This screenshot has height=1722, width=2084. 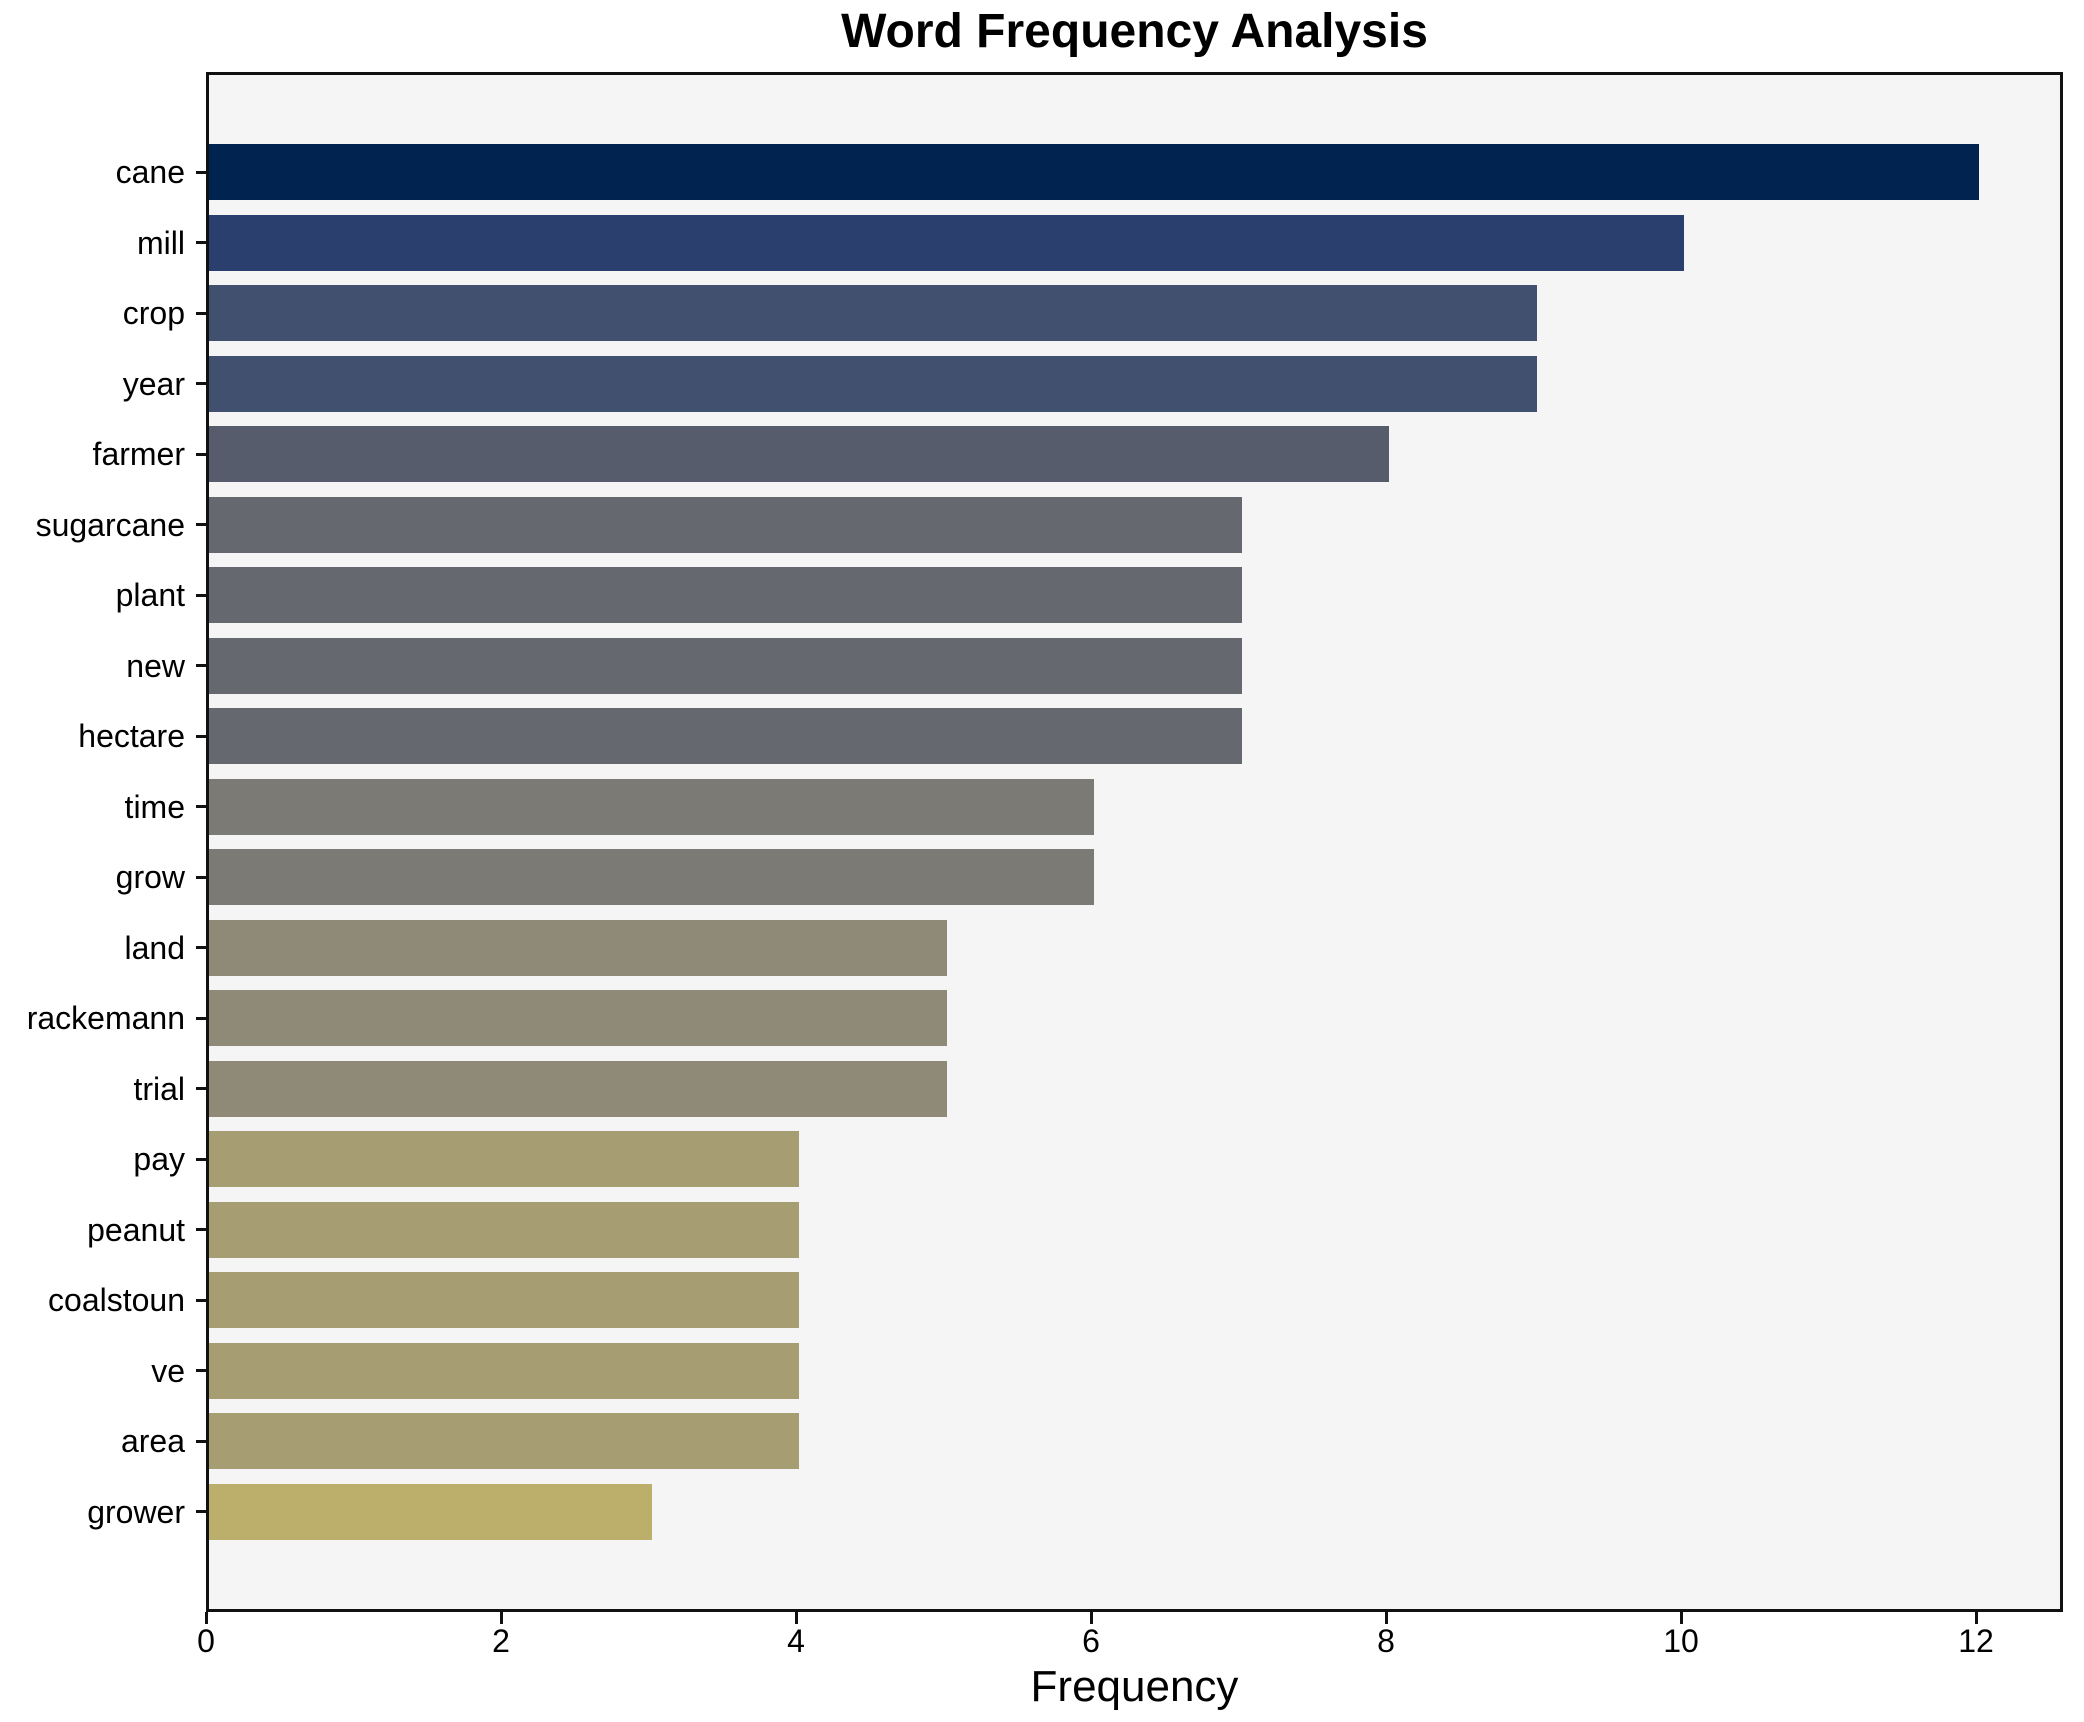 I want to click on bar-pay, so click(x=504, y=1159).